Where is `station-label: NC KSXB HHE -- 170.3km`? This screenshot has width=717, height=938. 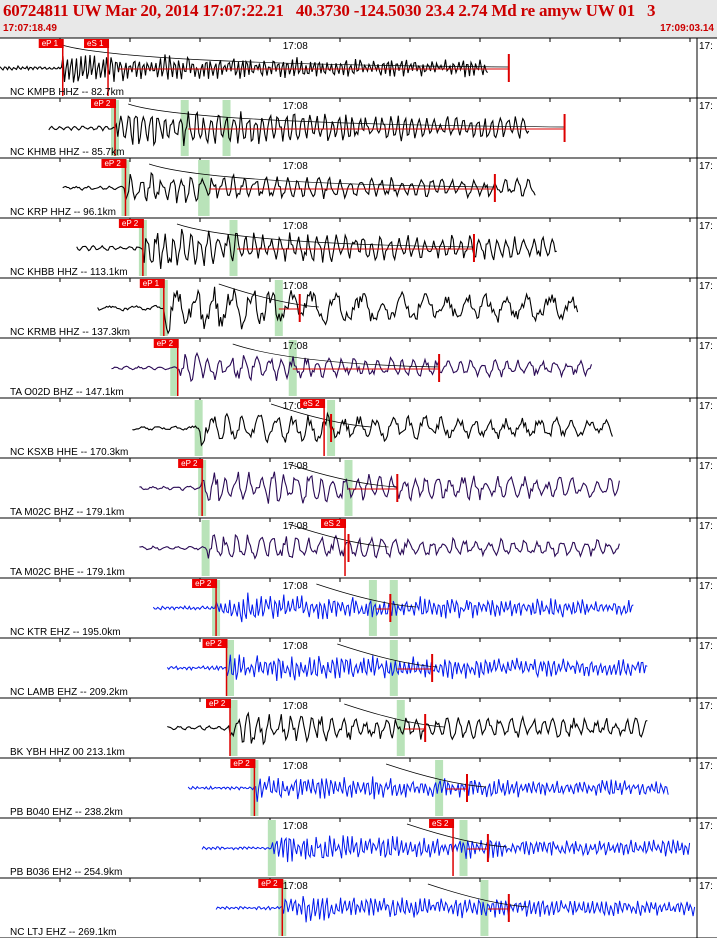 station-label: NC KSXB HHE -- 170.3km is located at coordinates (69, 452).